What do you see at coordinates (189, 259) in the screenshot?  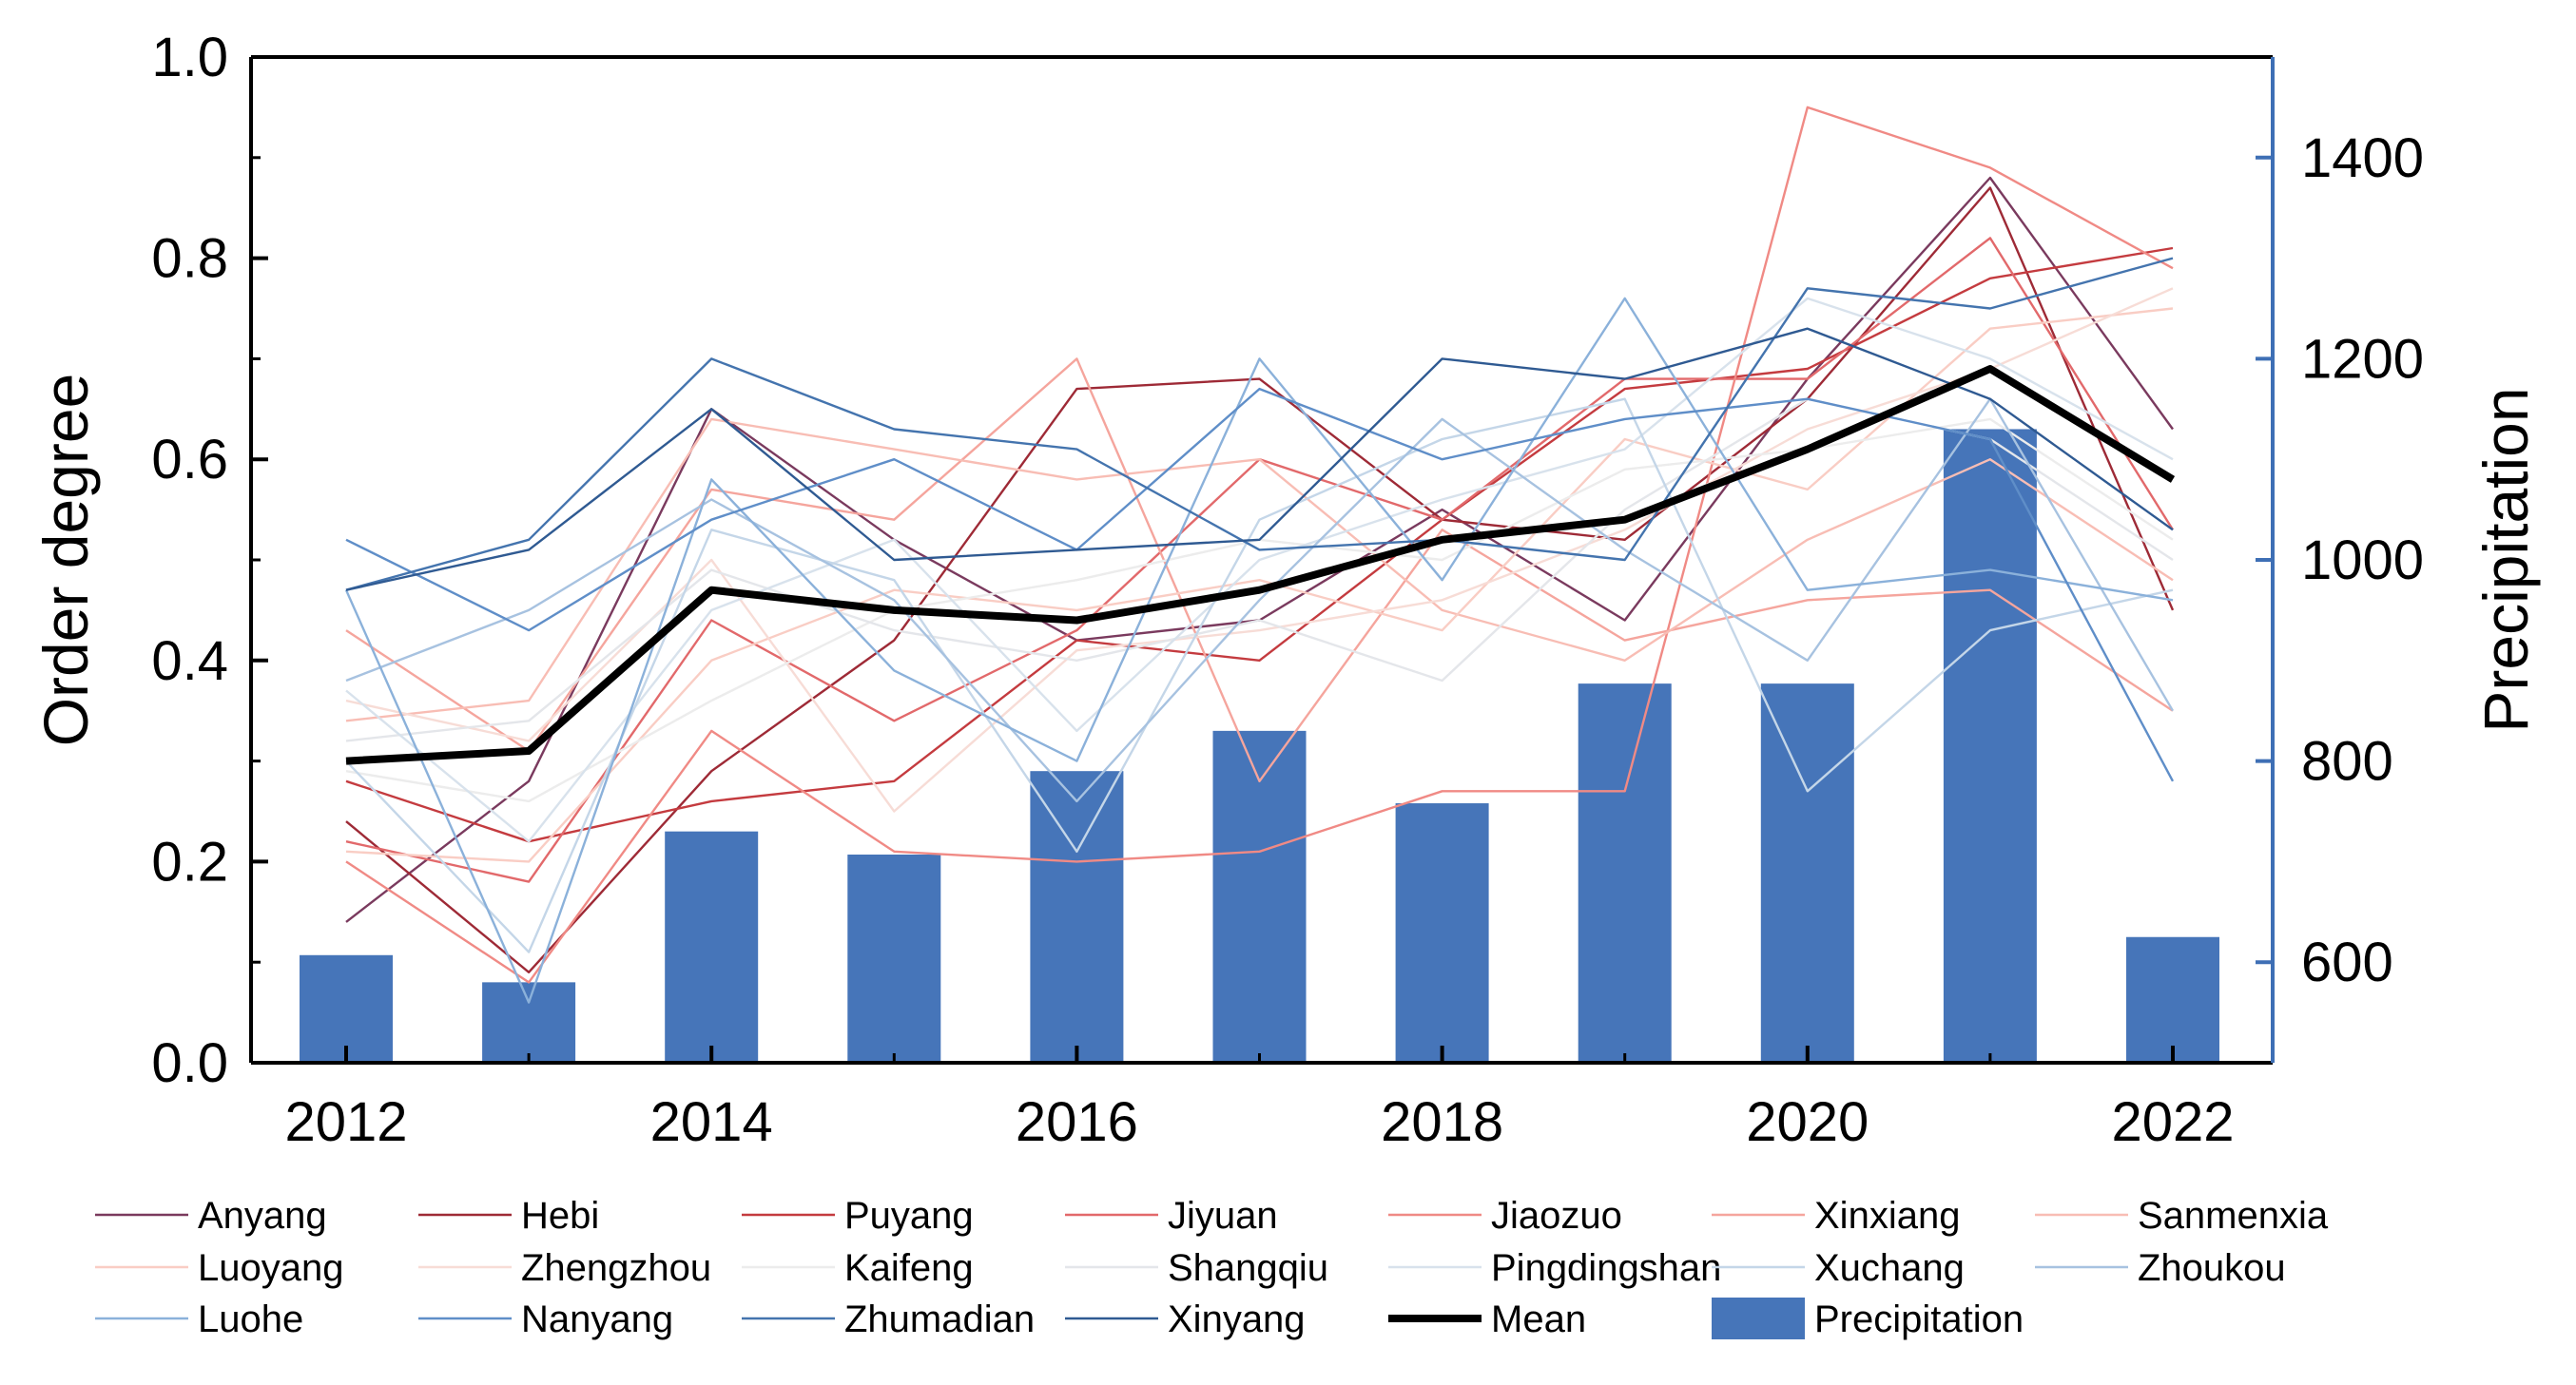 I see `y-left-tick-label: 0.8` at bounding box center [189, 259].